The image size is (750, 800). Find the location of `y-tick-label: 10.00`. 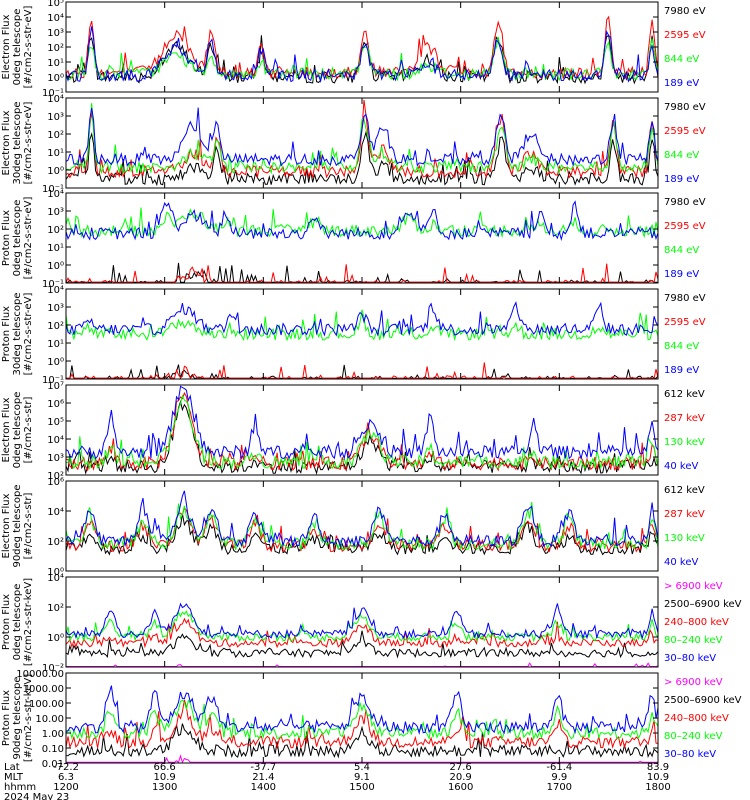

y-tick-label: 10.00 is located at coordinates (49, 719).